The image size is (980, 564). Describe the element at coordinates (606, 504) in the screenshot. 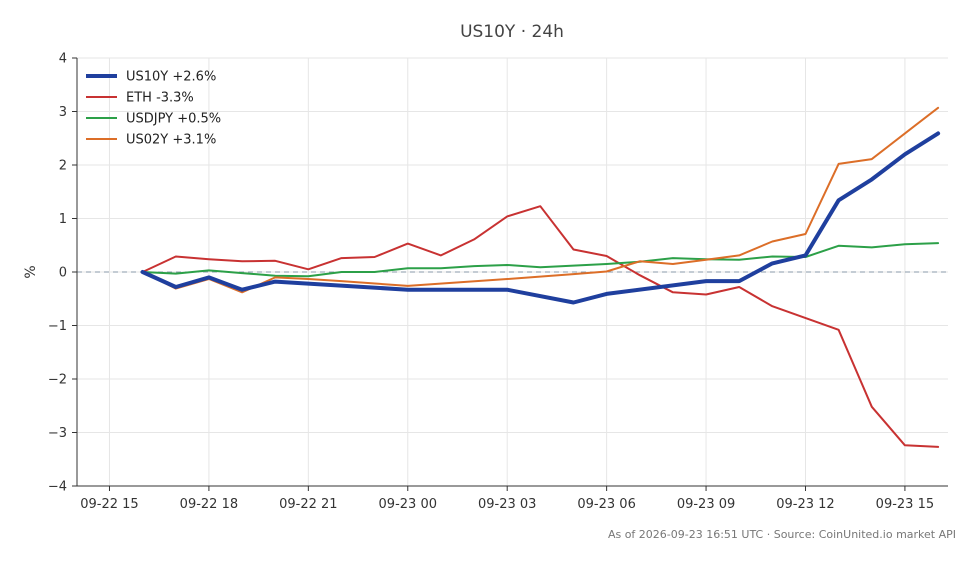

I see `x-tick-label: 09-23 06` at that location.